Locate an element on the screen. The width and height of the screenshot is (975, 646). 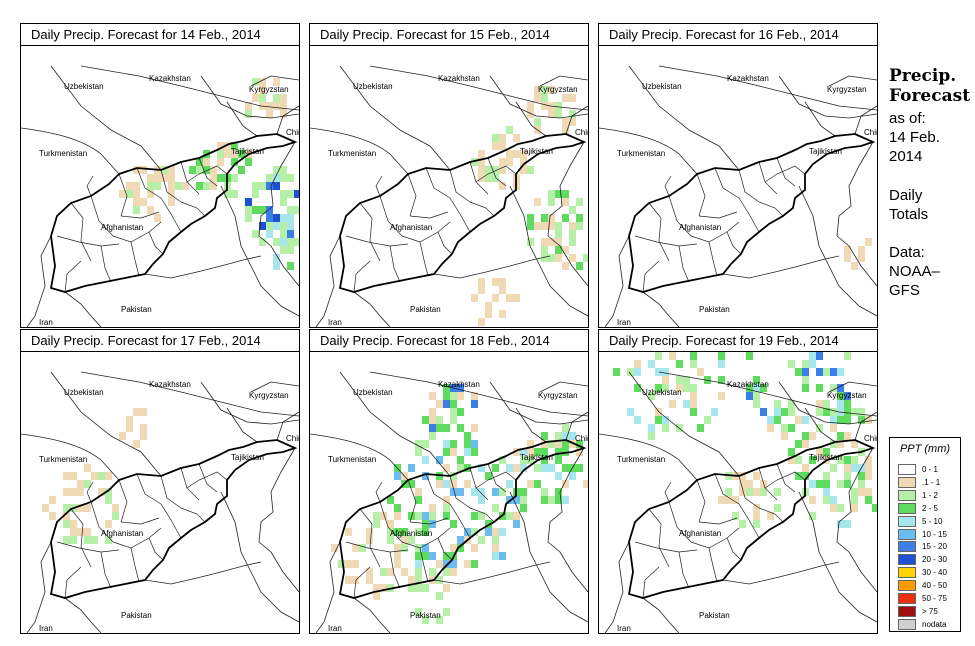
label-tajikistan: Tajikistan is located at coordinates (536, 457).